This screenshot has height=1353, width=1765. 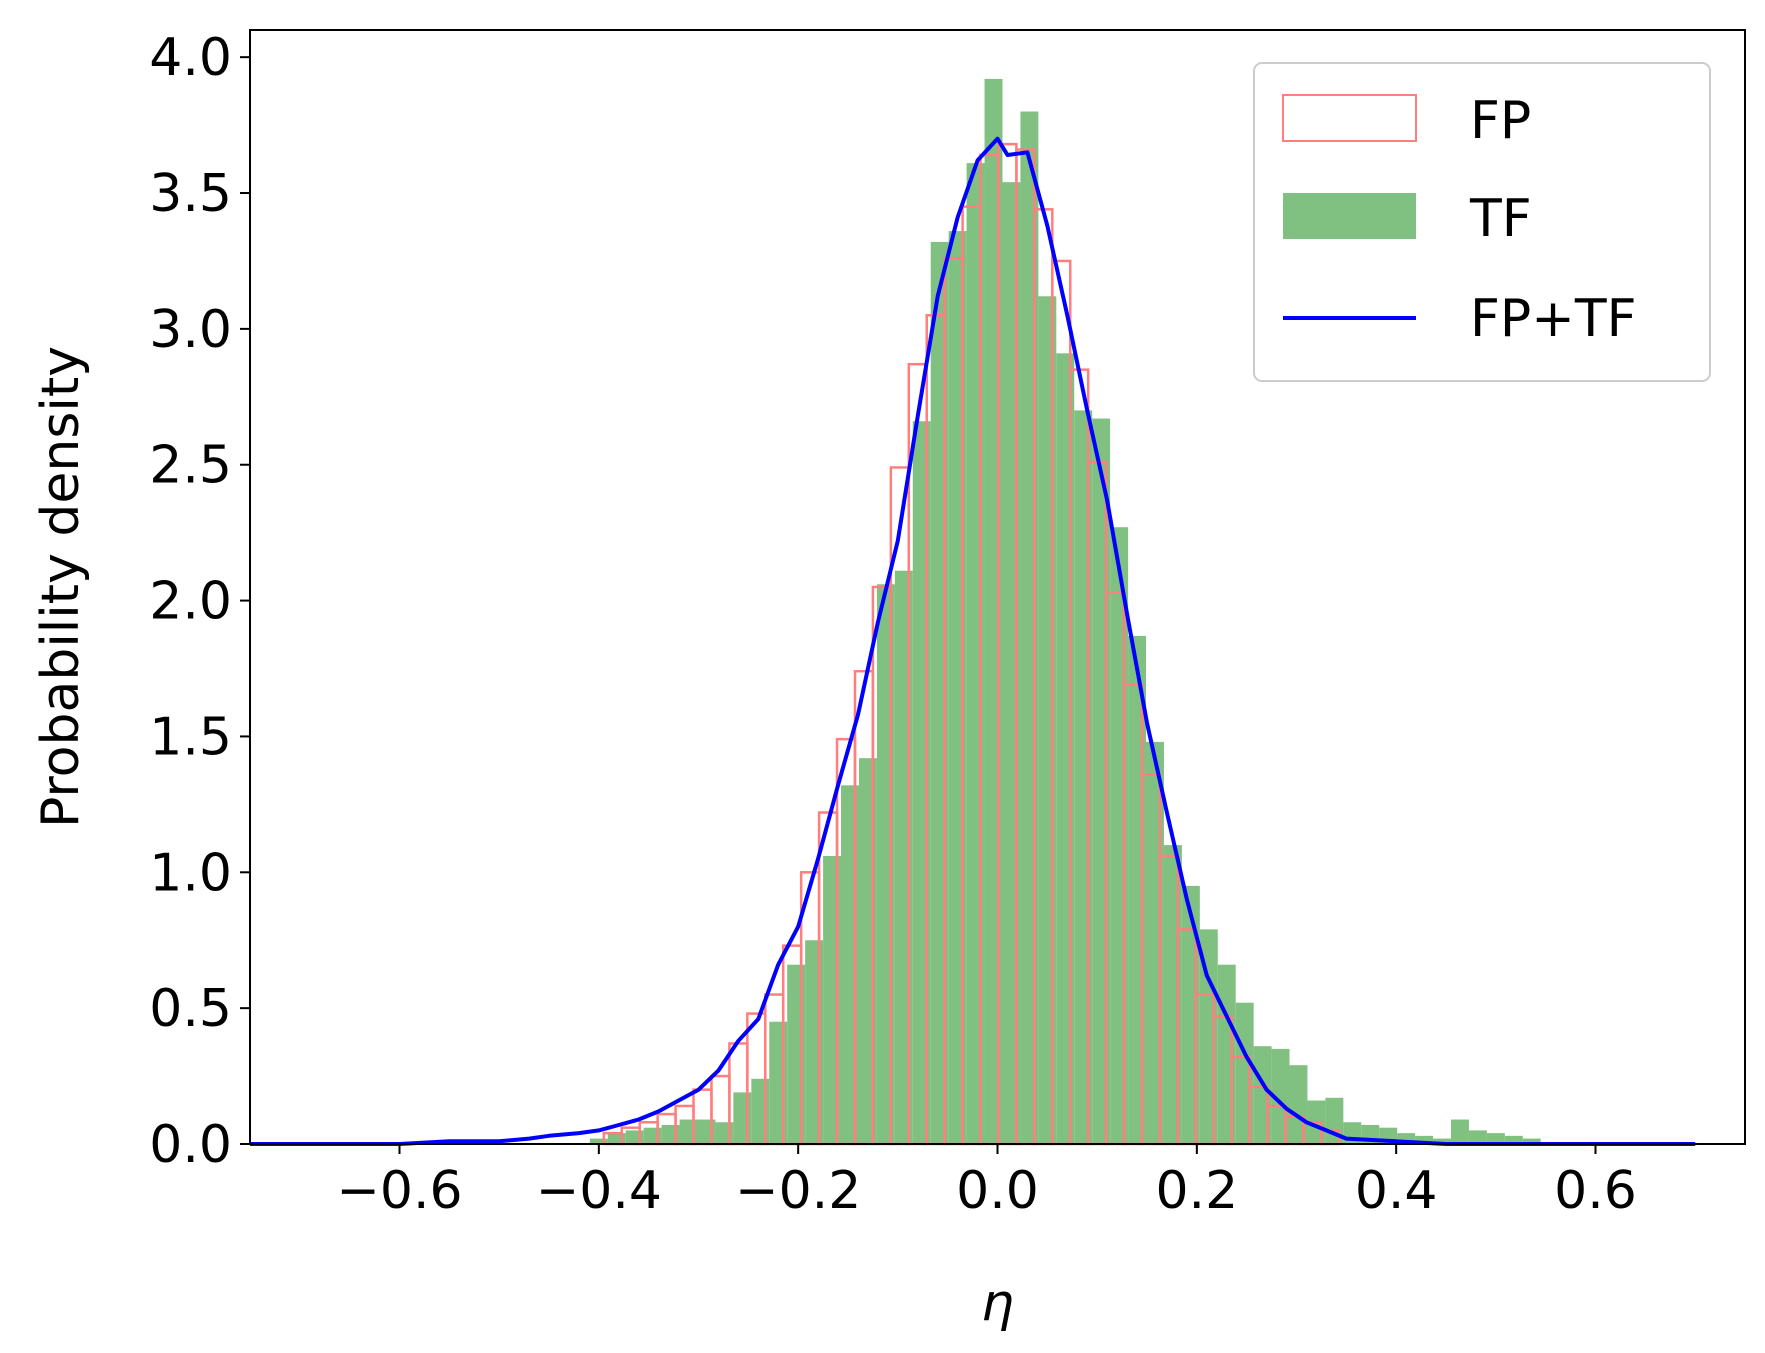 What do you see at coordinates (1196, 1191) in the screenshot?
I see `x-tick-label: 0.2` at bounding box center [1196, 1191].